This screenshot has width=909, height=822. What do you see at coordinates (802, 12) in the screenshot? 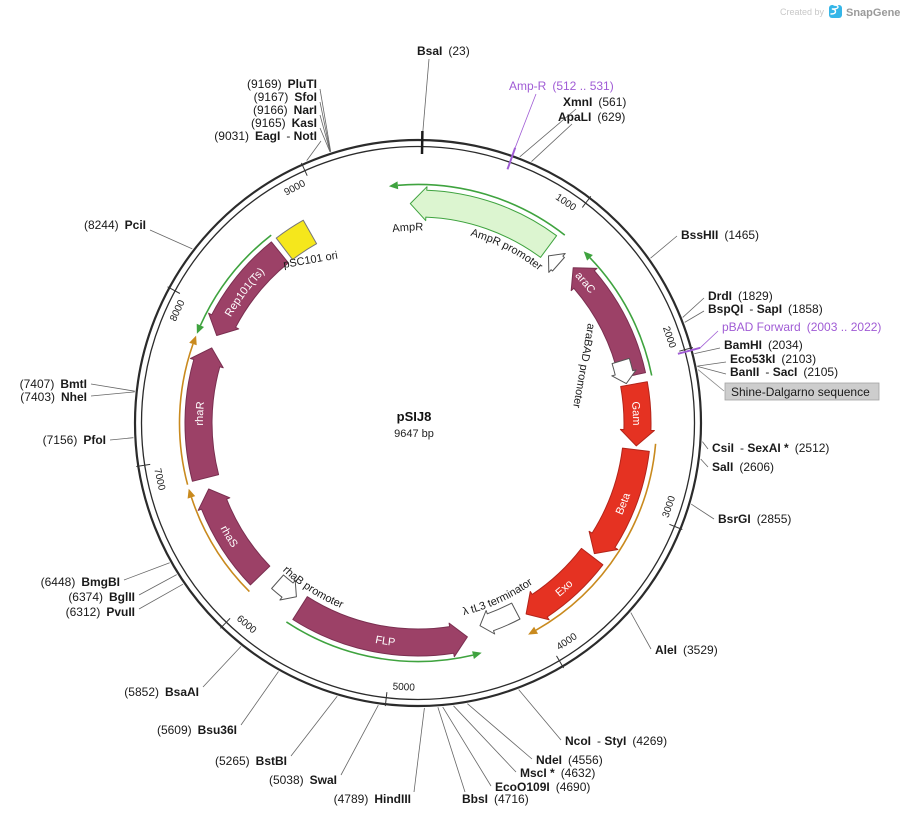
I see `watermark-created-by: Created by` at bounding box center [802, 12].